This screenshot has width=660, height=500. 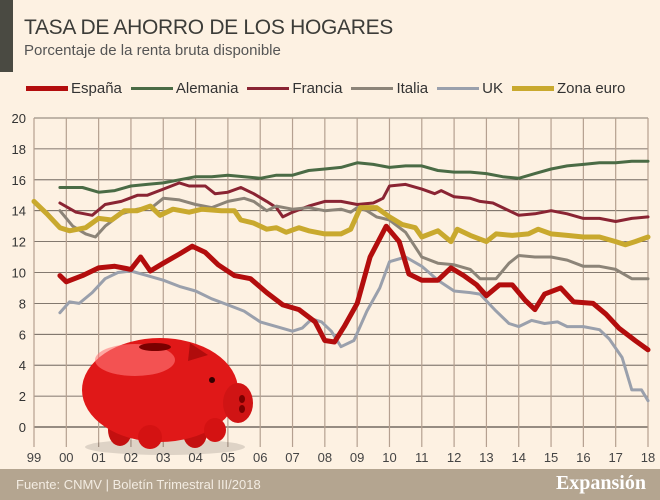 What do you see at coordinates (228, 457) in the screenshot?
I see `x-tick-label: 05` at bounding box center [228, 457].